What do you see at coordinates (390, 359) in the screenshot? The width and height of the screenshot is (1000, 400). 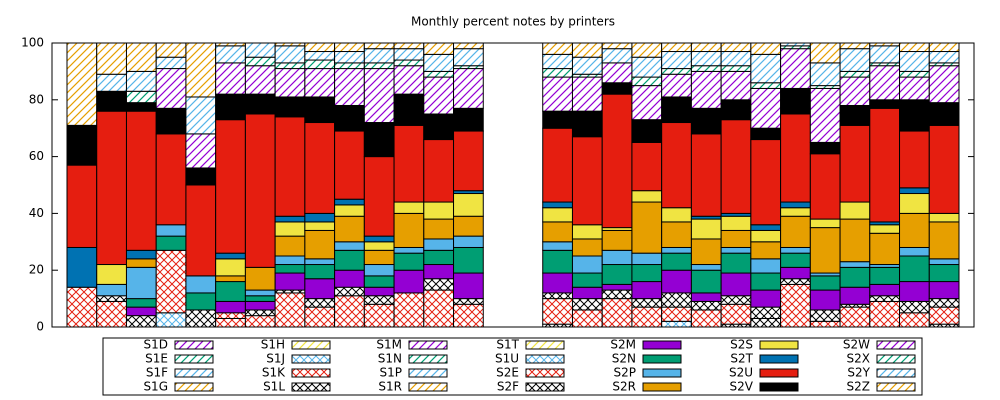 I see `legend-label: S1N` at bounding box center [390, 359].